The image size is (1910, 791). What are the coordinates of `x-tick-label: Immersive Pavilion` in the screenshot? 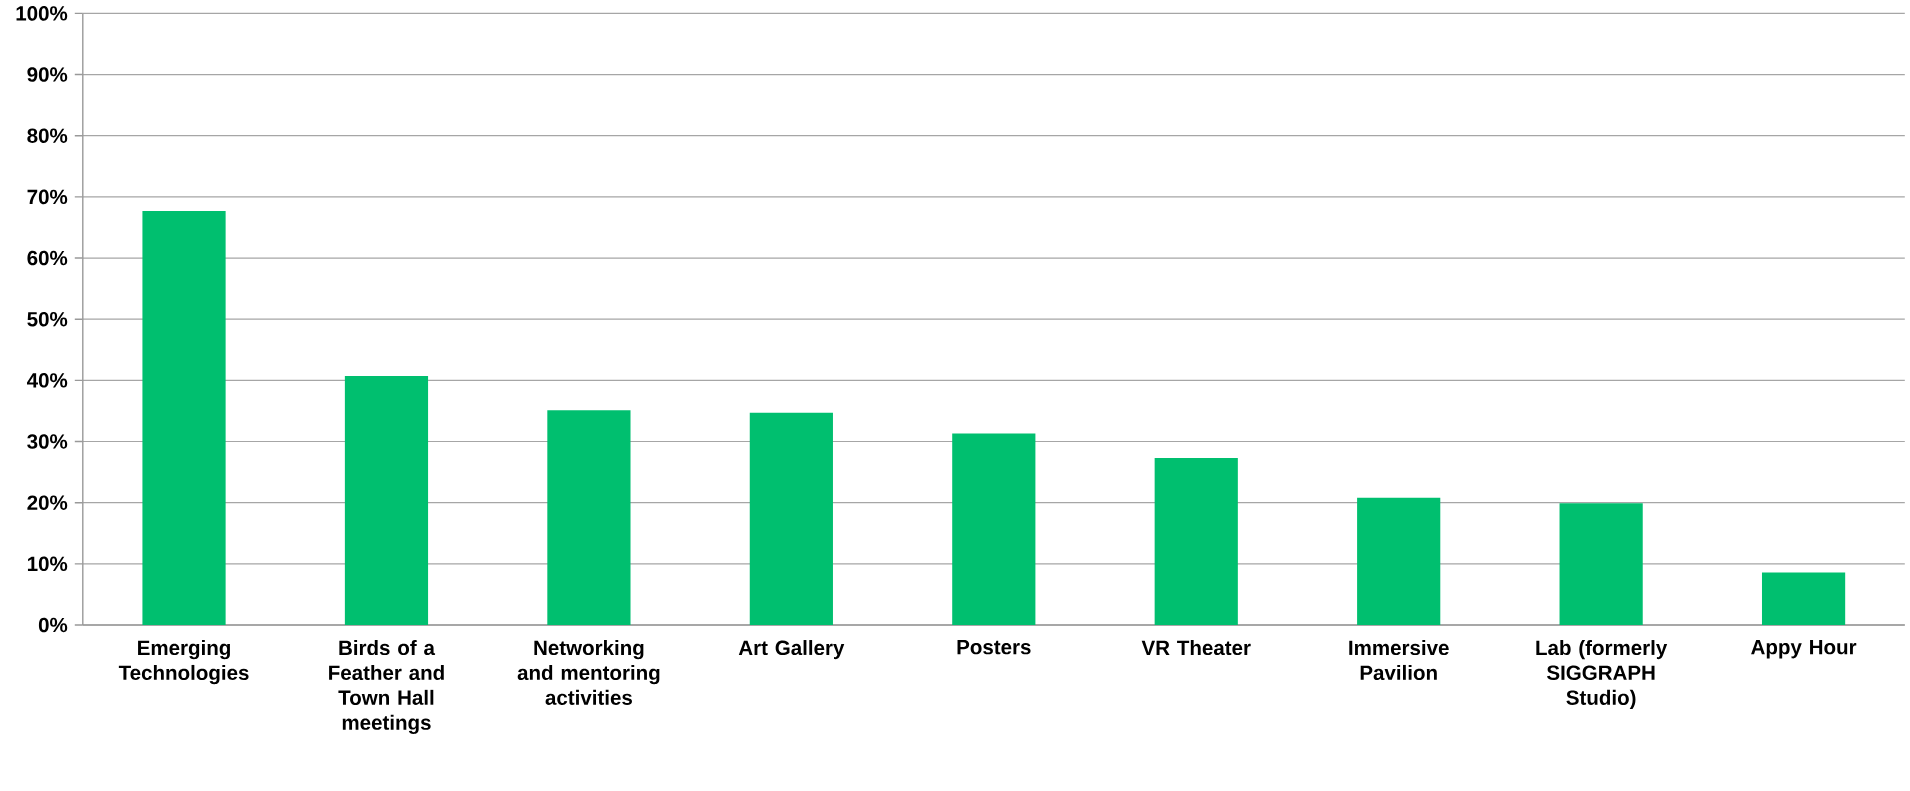 It's located at (1399, 660).